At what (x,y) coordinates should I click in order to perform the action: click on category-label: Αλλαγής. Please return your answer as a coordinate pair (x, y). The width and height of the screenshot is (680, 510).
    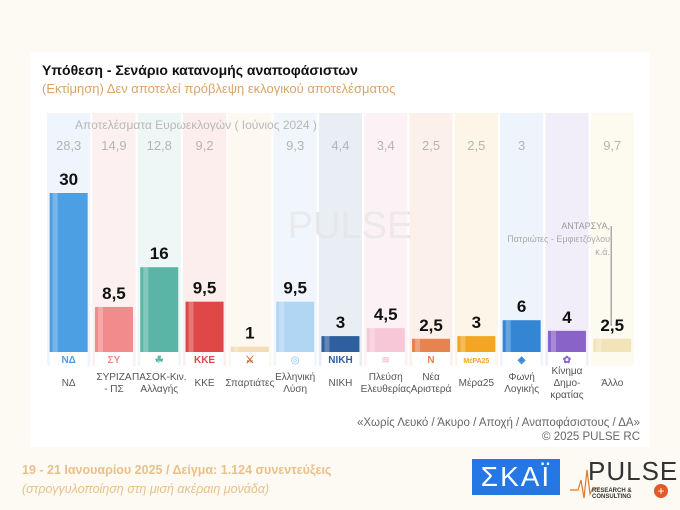
    Looking at the image, I should click on (159, 389).